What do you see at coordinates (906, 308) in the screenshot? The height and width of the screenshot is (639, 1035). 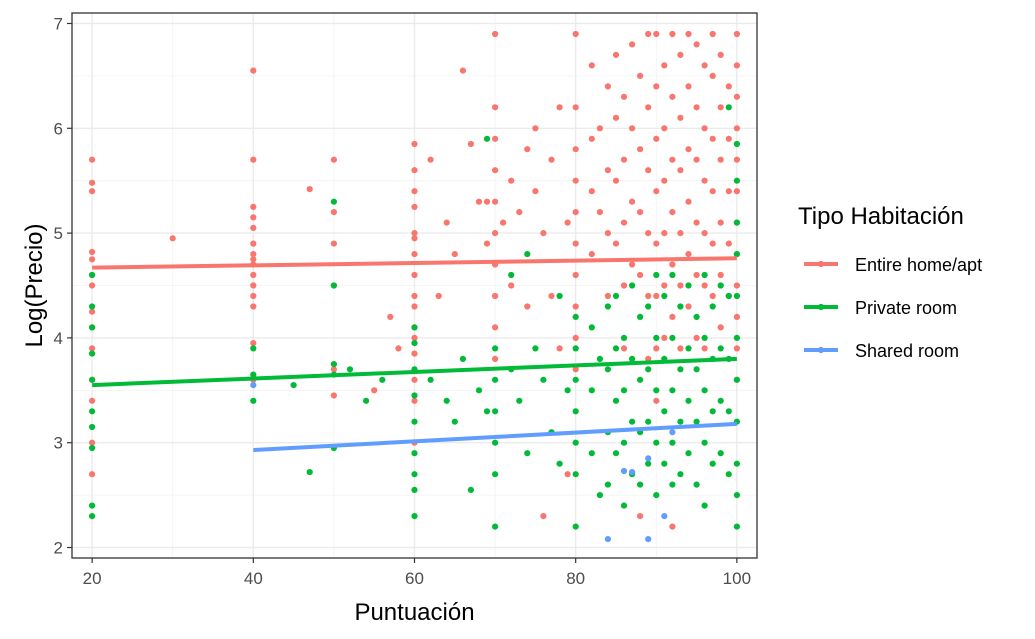 I see `legend-label: Private room` at bounding box center [906, 308].